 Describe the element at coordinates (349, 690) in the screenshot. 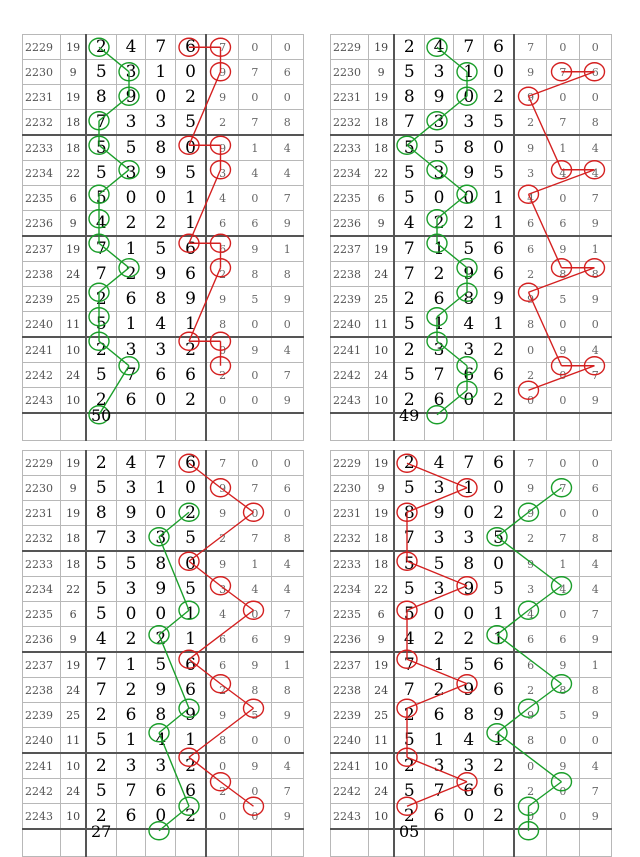

I see `period-cell: 2238` at that location.